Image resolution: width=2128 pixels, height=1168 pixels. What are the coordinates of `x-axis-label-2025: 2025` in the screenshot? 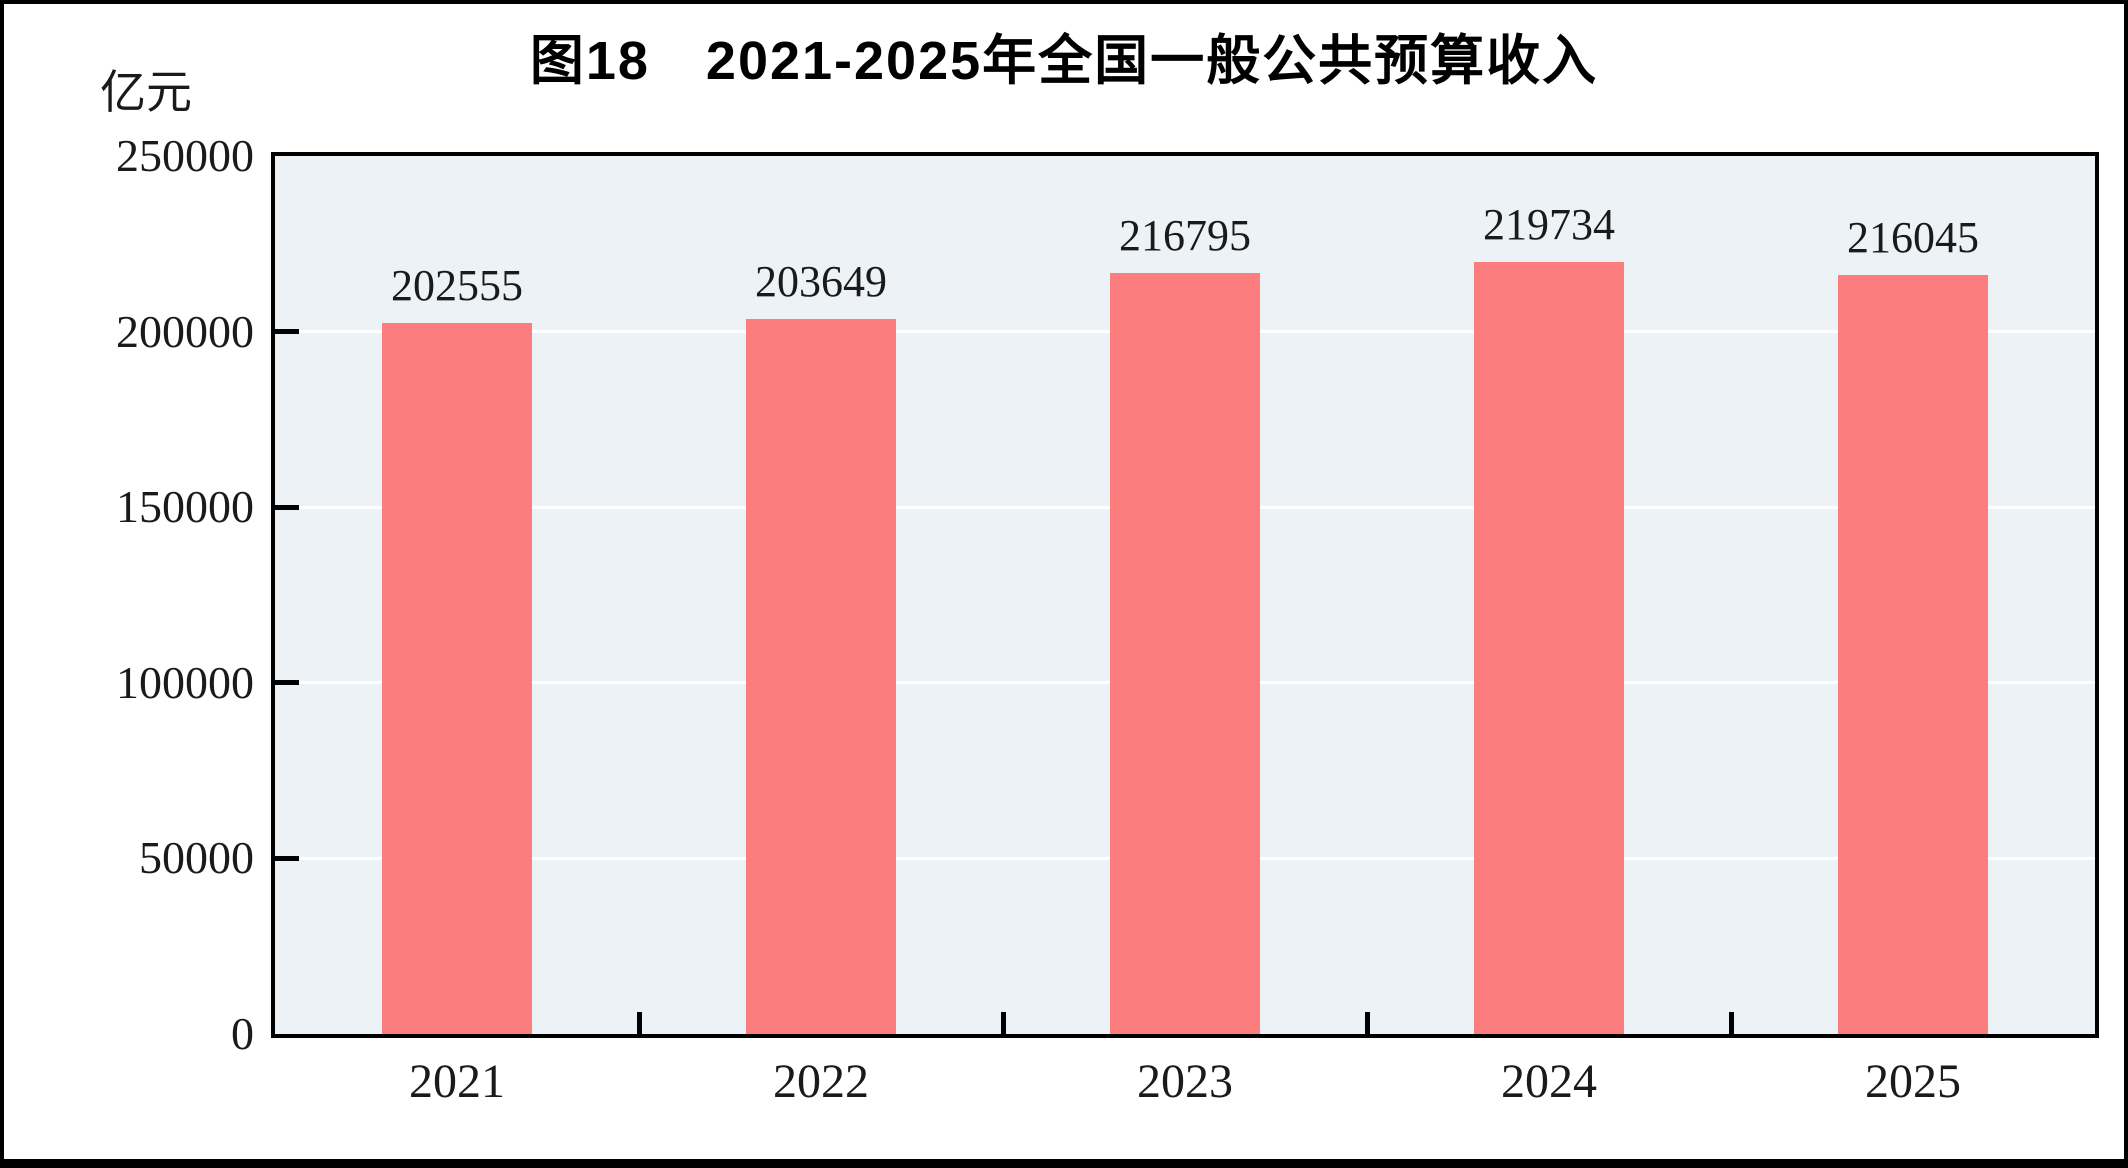 It's located at (1913, 1081).